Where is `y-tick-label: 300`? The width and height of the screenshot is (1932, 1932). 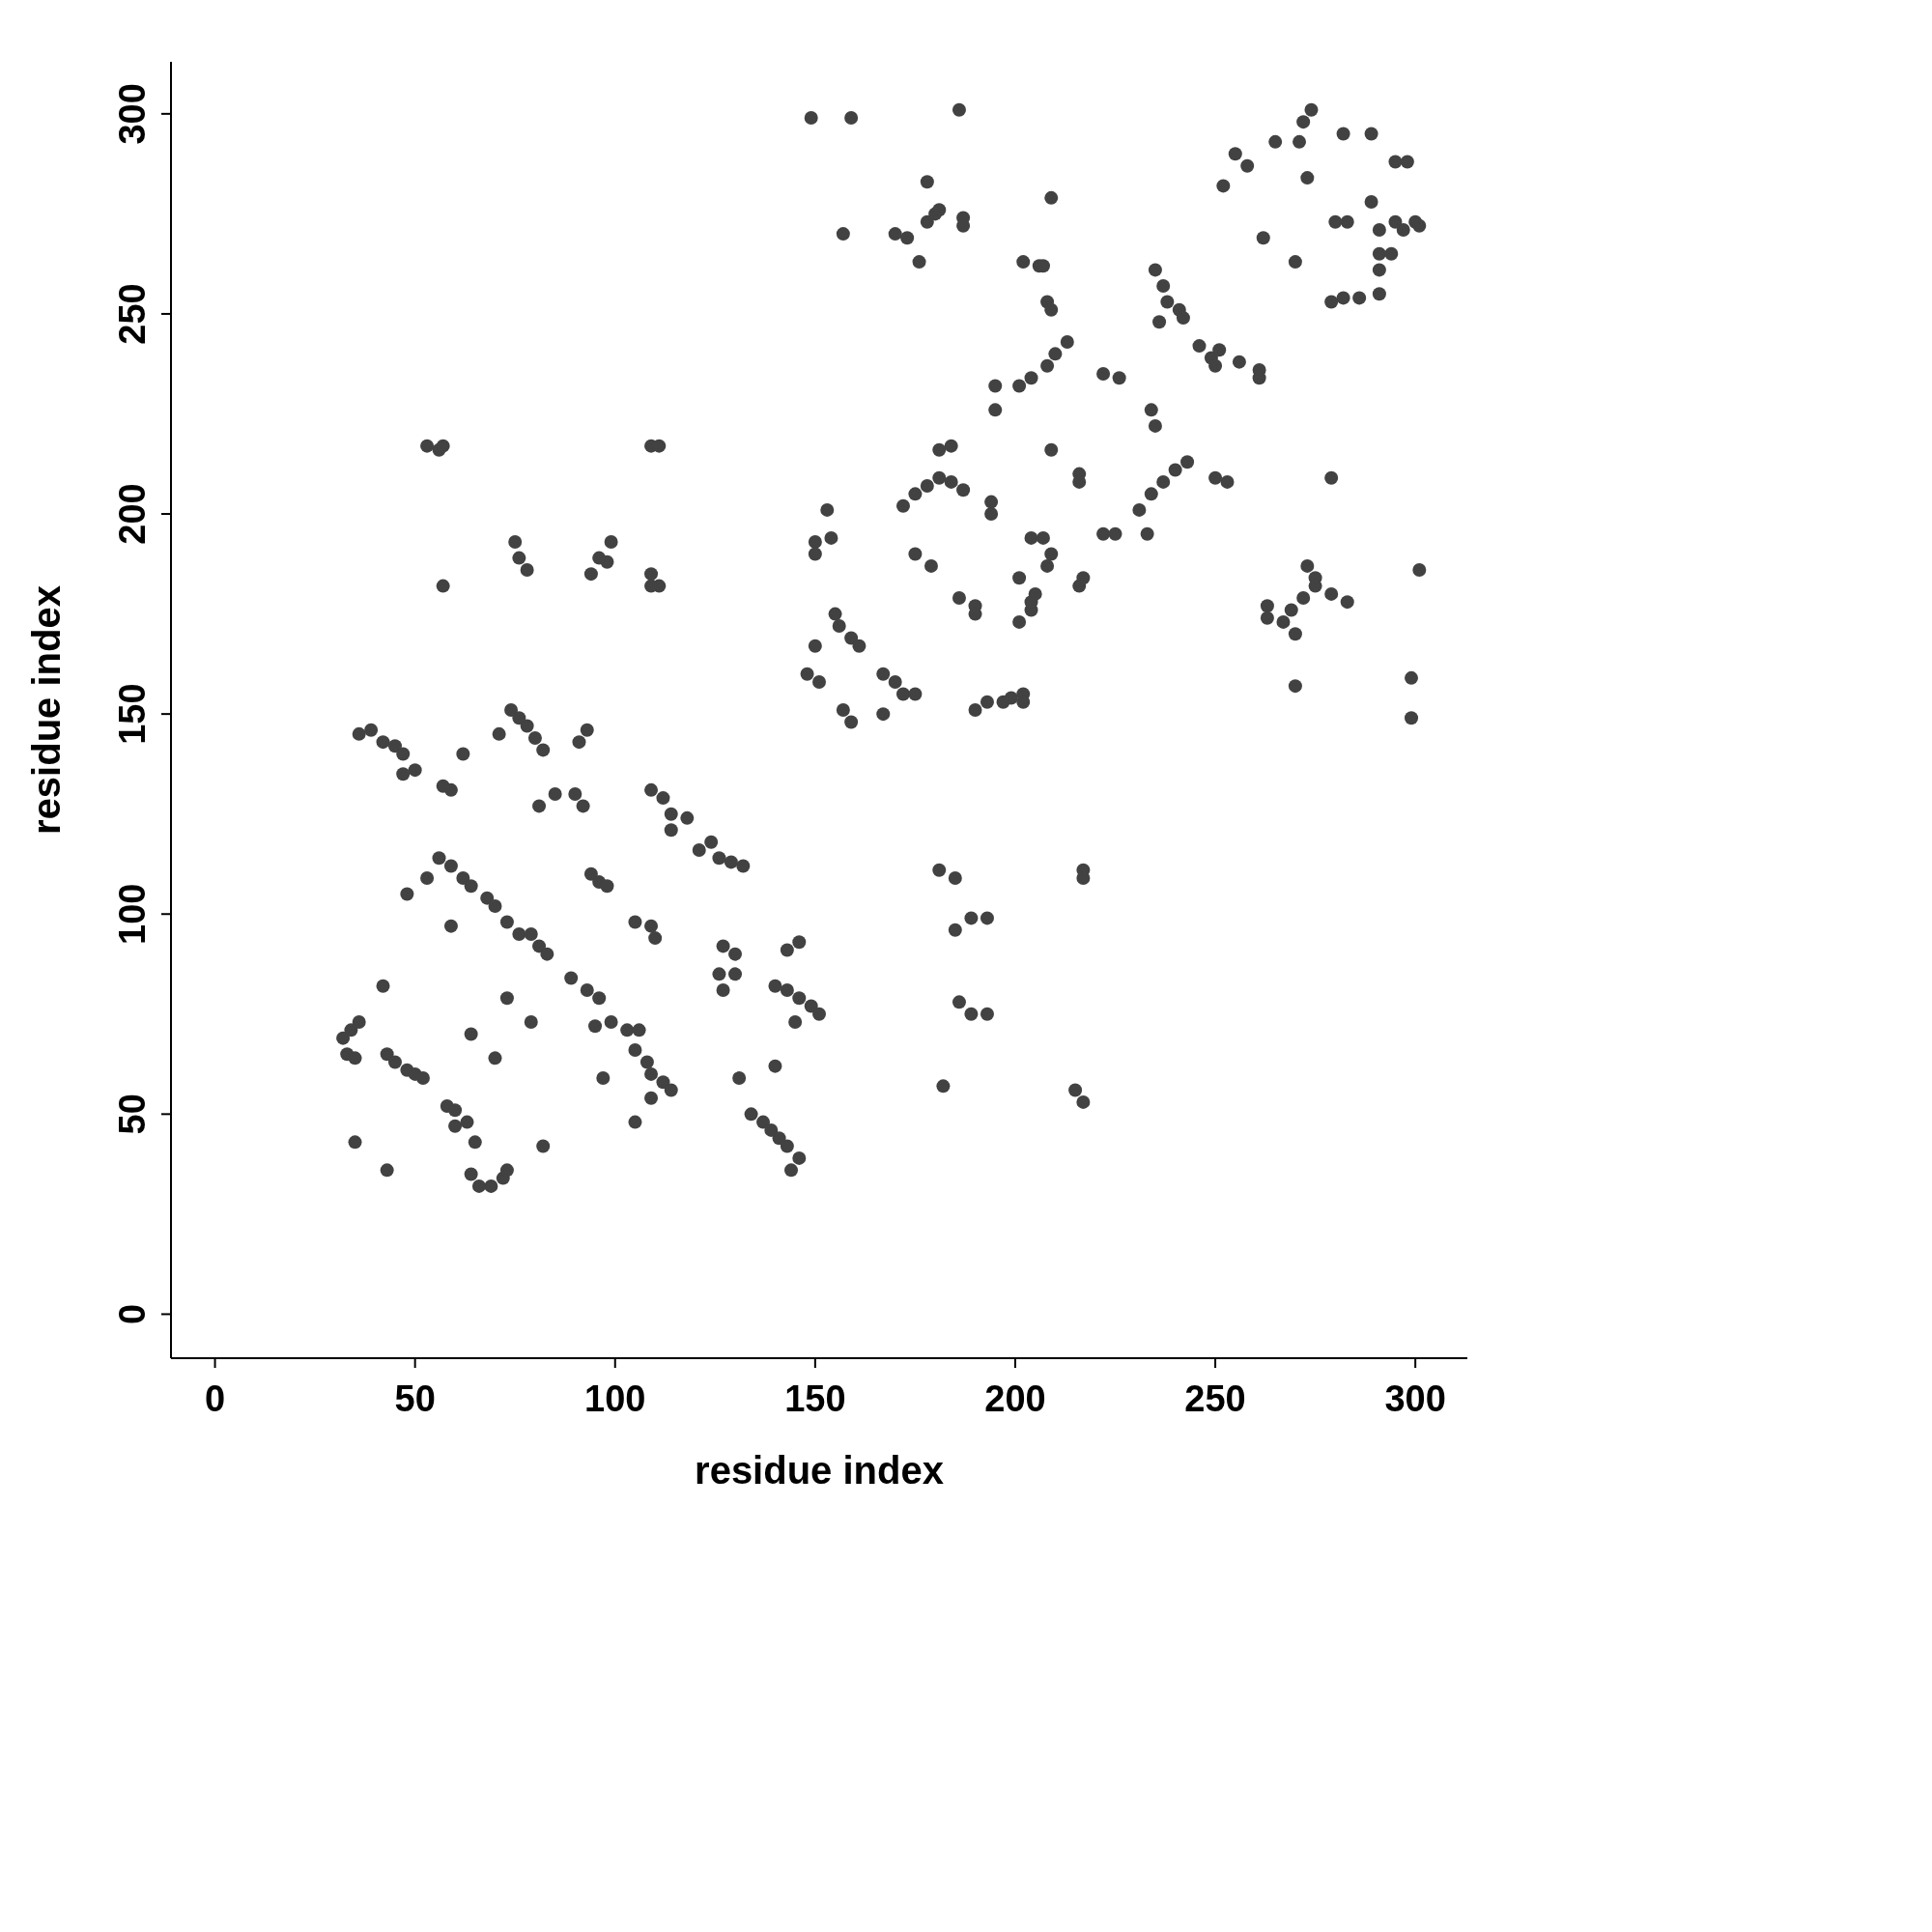
y-tick-label: 300 is located at coordinates (132, 114).